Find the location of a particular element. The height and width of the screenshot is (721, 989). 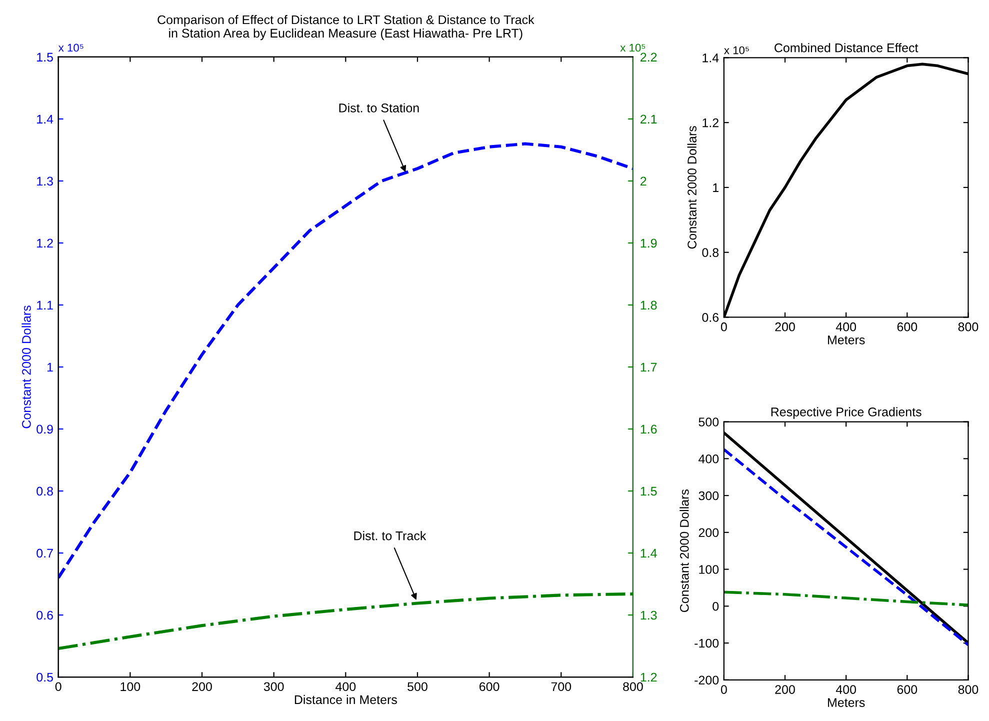

y2-tick-label: 2 is located at coordinates (643, 181).